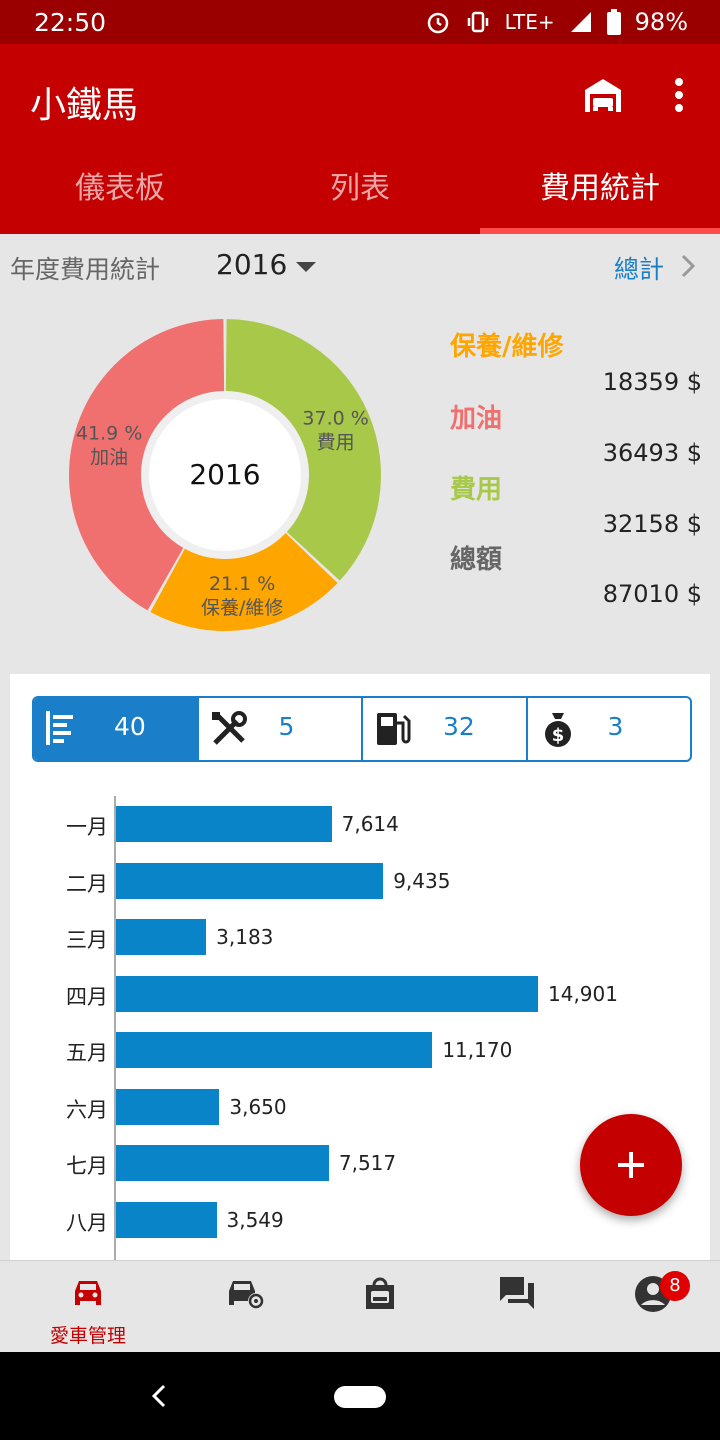 This screenshot has width=720, height=1440. I want to click on legend-expense: 費用, so click(476, 490).